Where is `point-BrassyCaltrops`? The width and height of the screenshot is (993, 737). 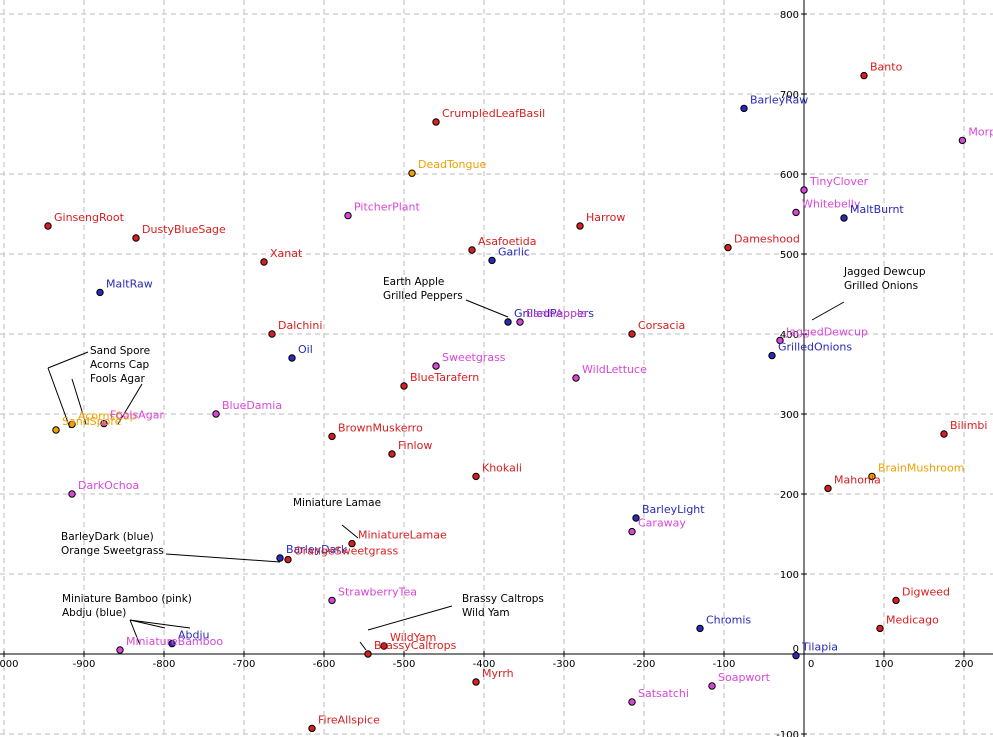
point-BrassyCaltrops is located at coordinates (368, 654).